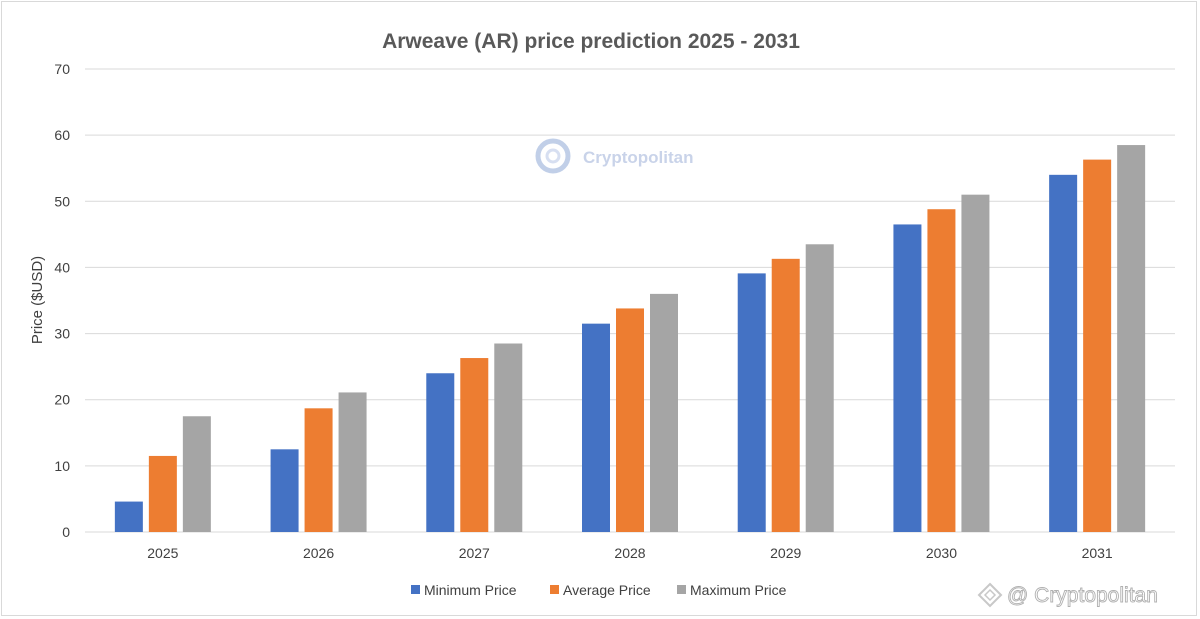 The image size is (1200, 619). I want to click on cryptopolitan-watermark: Cryptopolitan, so click(614, 156).